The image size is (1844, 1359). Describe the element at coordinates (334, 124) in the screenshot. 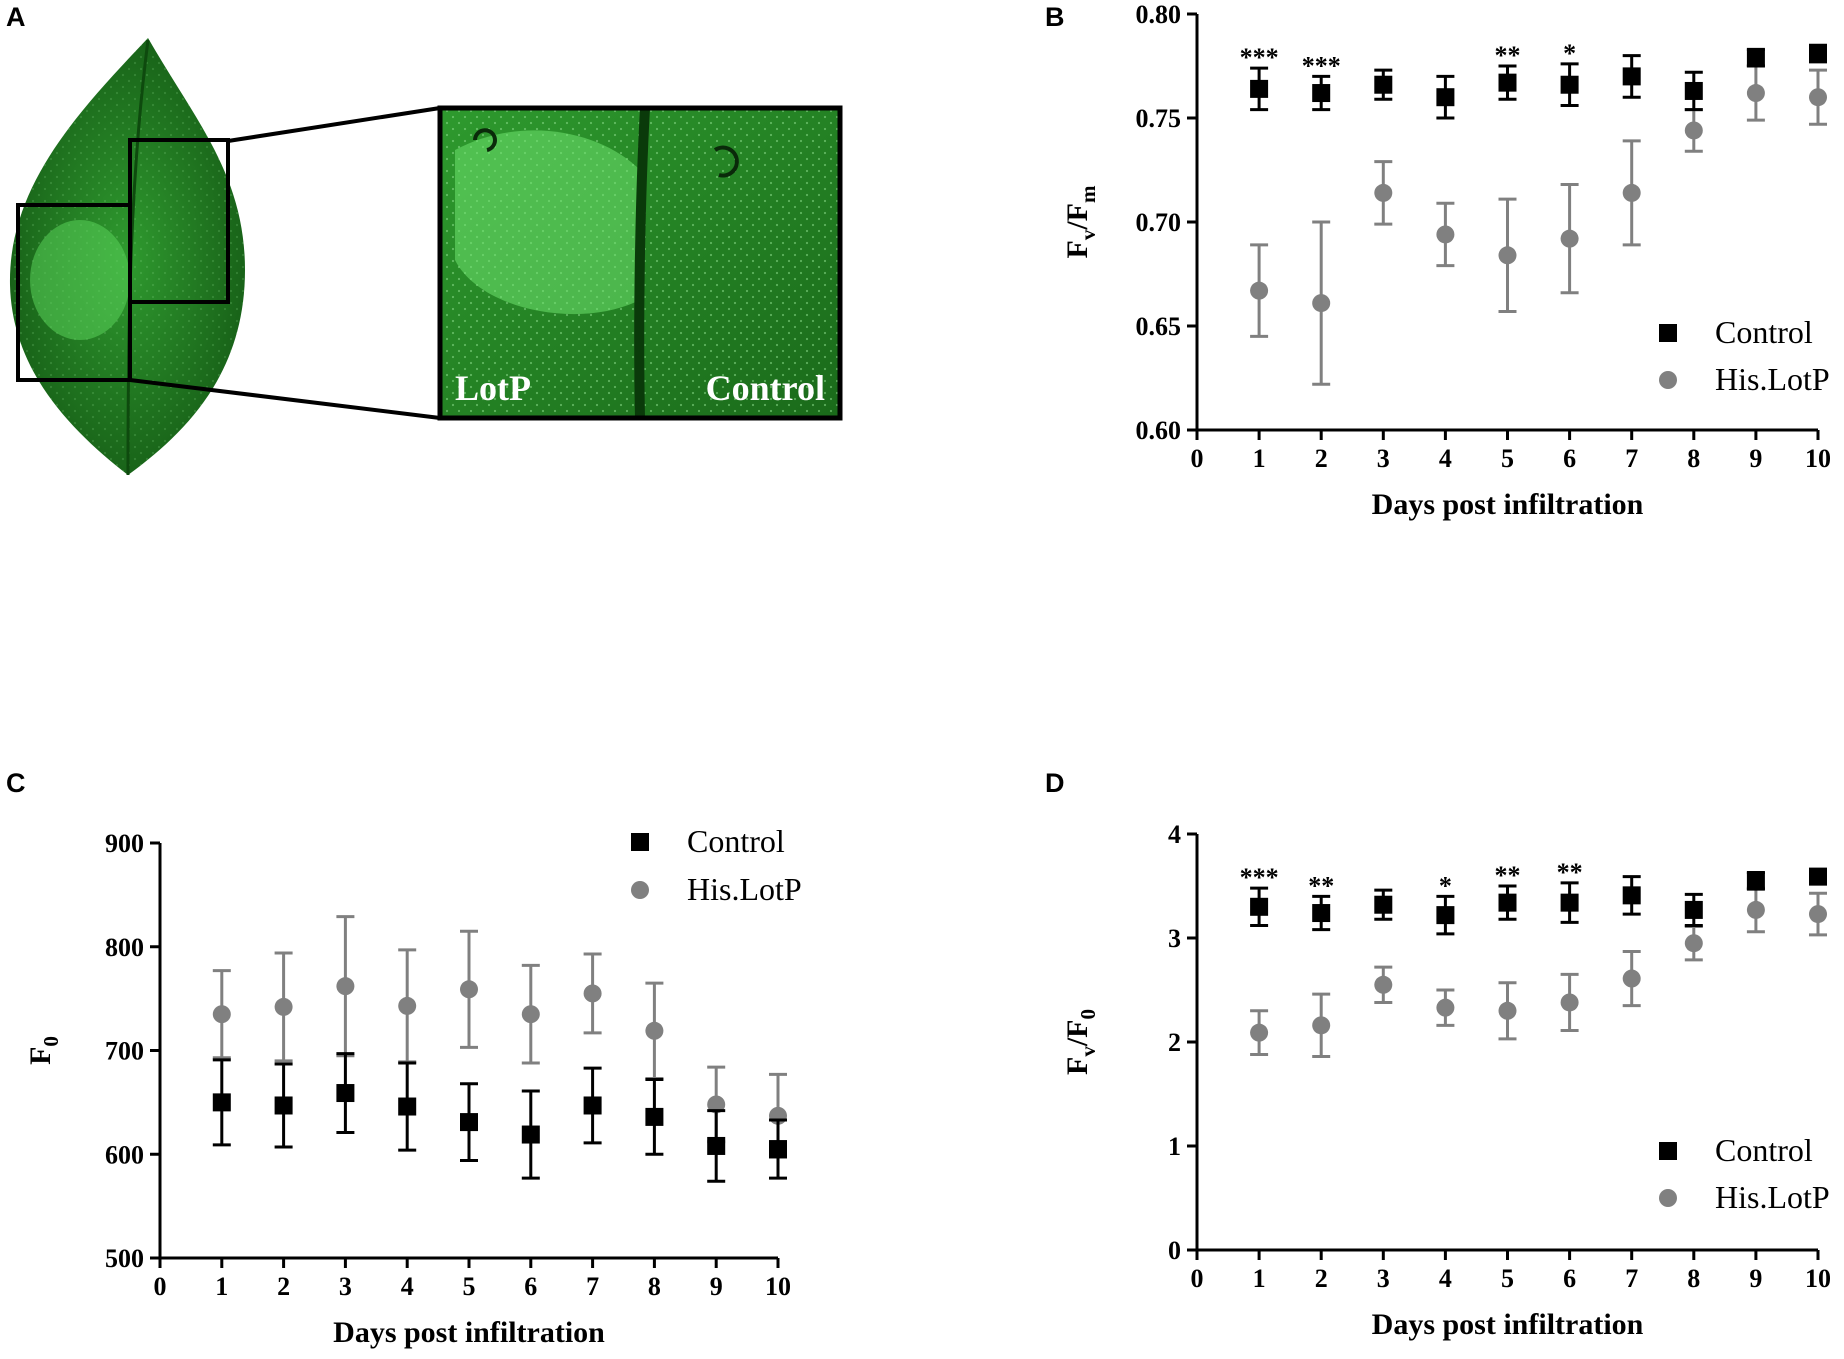

I see `zoom-line-top` at that location.